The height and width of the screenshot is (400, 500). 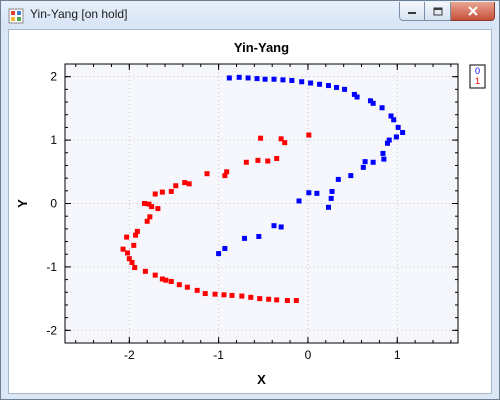 I want to click on minimize-icon, so click(x=412, y=13).